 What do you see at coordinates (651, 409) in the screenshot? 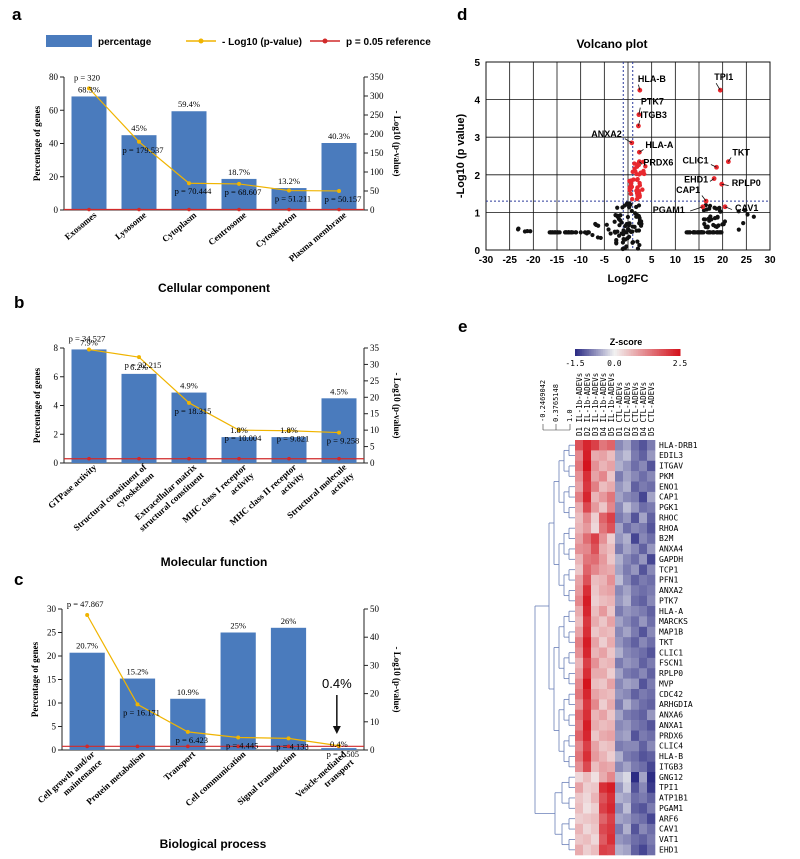
I see `column-label: D5 CTL-ADEVs` at bounding box center [651, 409].